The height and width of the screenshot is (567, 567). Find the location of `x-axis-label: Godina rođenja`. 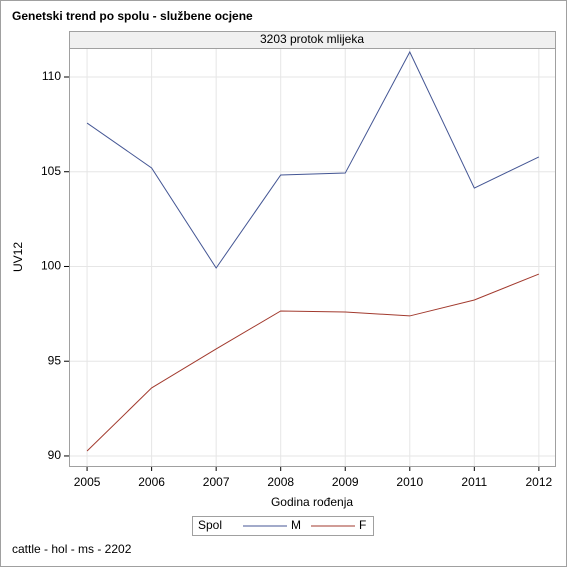

x-axis-label: Godina rođenja is located at coordinates (312, 502).